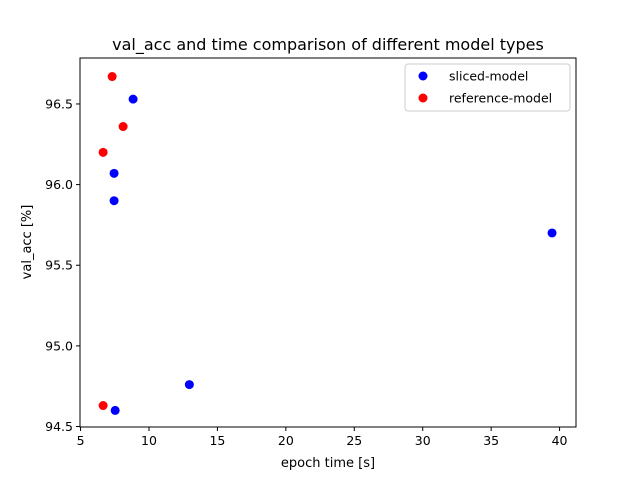 The image size is (640, 480). I want to click on x-tick-label: 5, so click(81, 440).